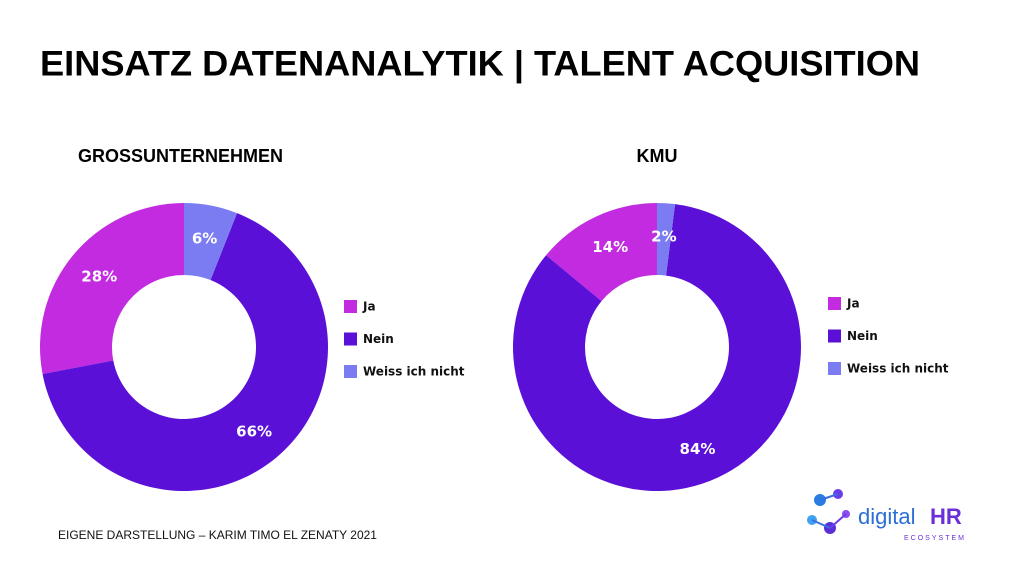 This screenshot has width=1024, height=576. What do you see at coordinates (254, 431) in the screenshot?
I see `data-label: 66%` at bounding box center [254, 431].